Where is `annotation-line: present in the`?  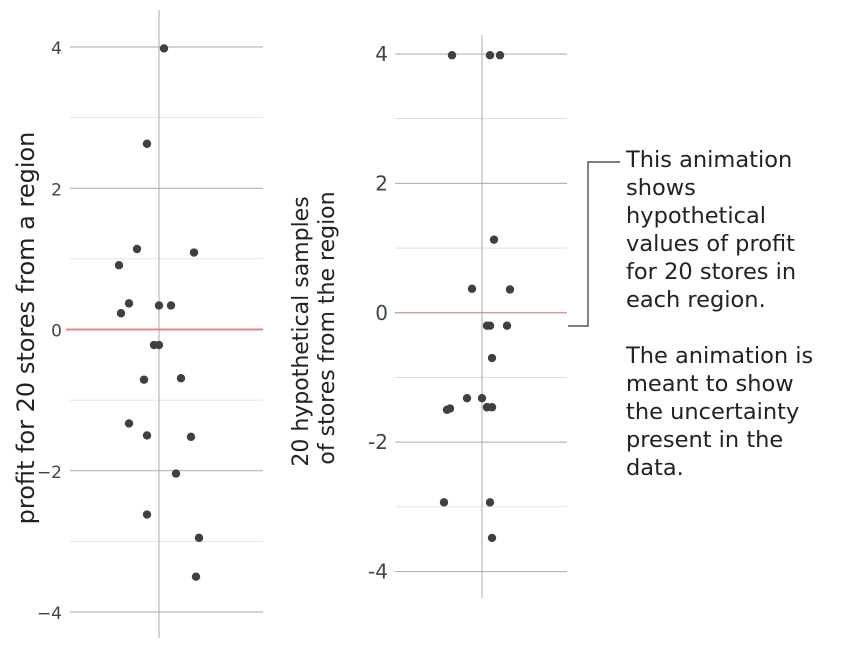
annotation-line: present in the is located at coordinates (705, 440).